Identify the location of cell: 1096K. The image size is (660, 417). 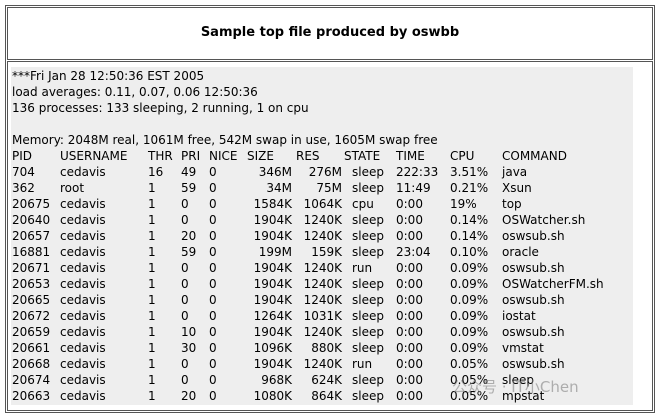
(272, 348).